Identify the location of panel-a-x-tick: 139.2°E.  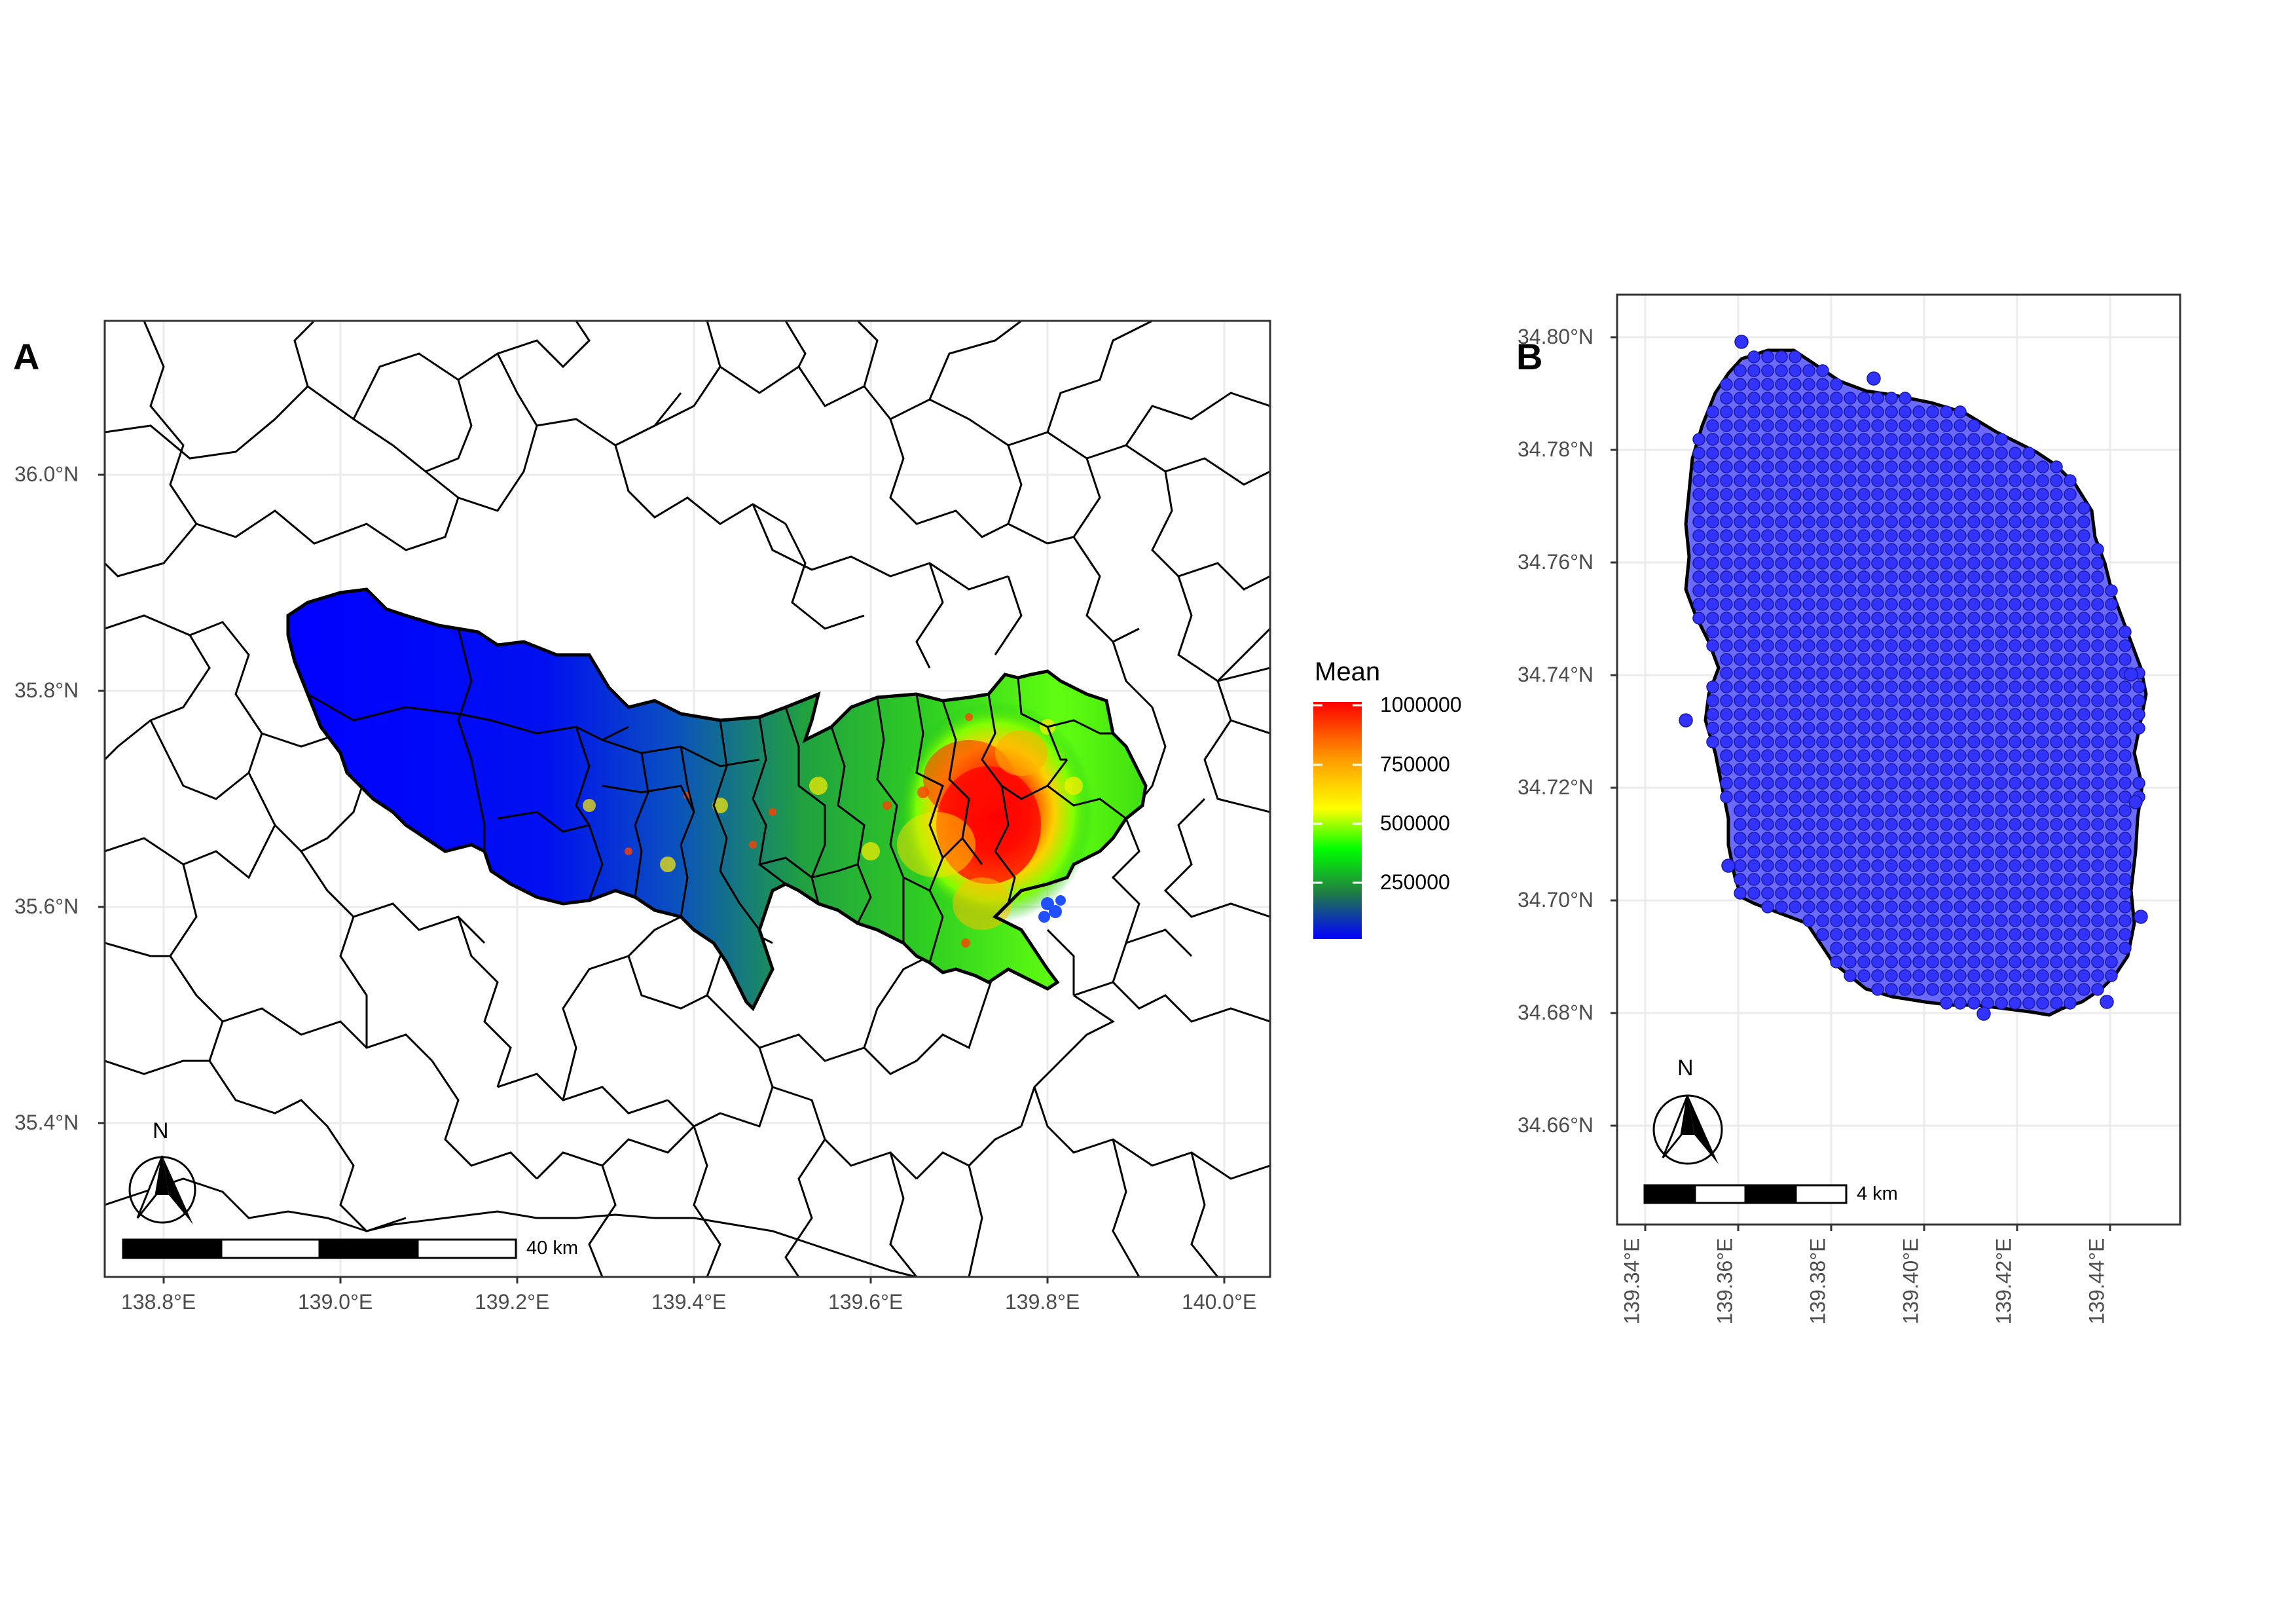
(512, 1302).